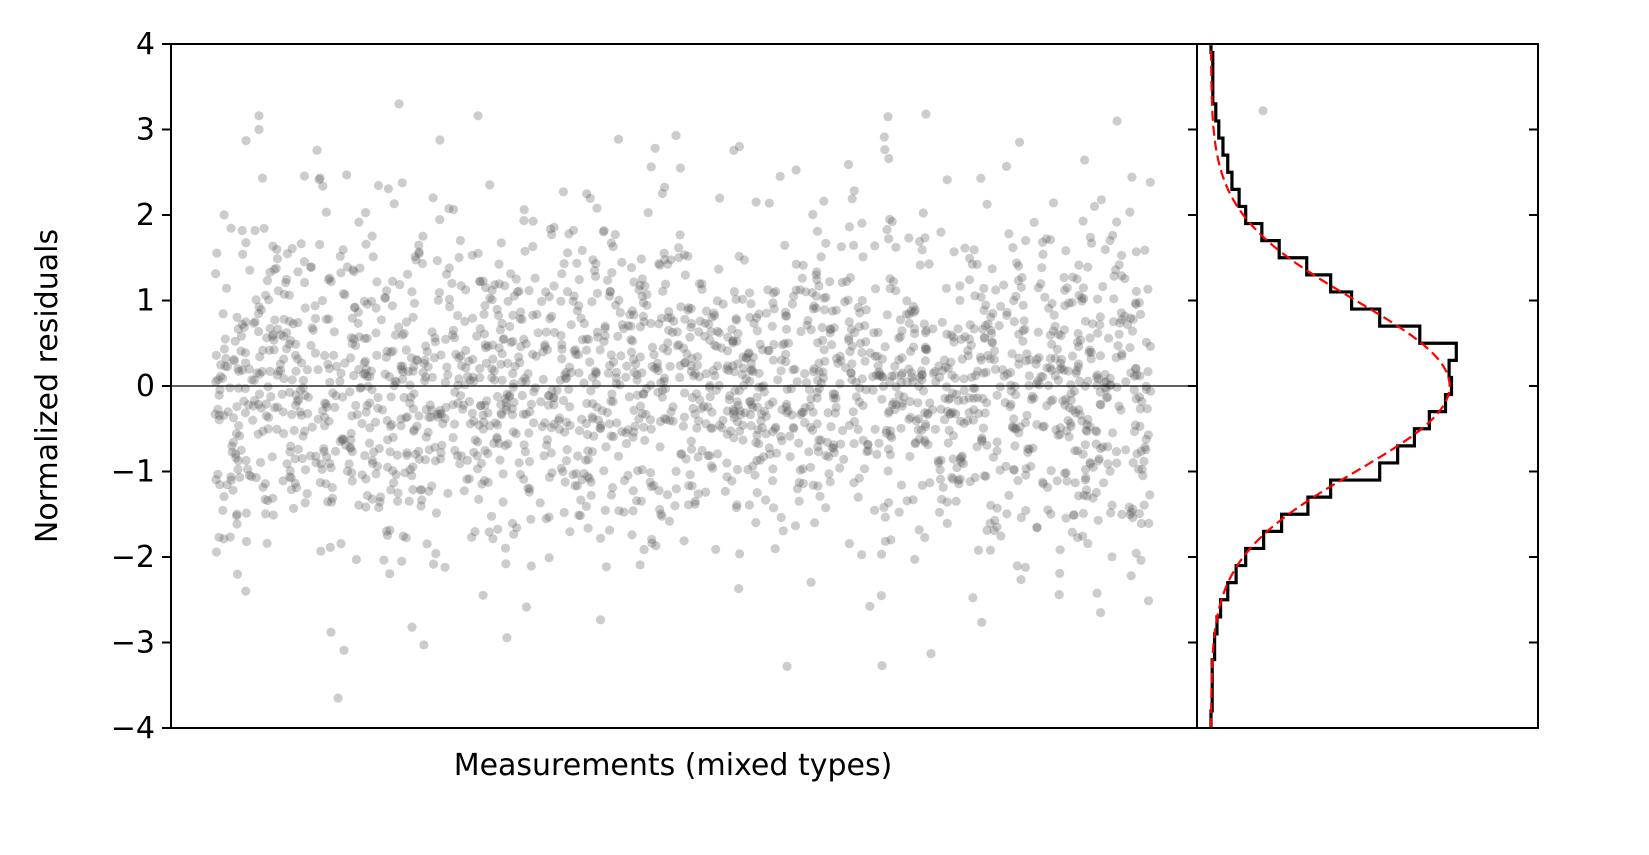  Describe the element at coordinates (145, 301) in the screenshot. I see `y-tick-label: 1` at that location.